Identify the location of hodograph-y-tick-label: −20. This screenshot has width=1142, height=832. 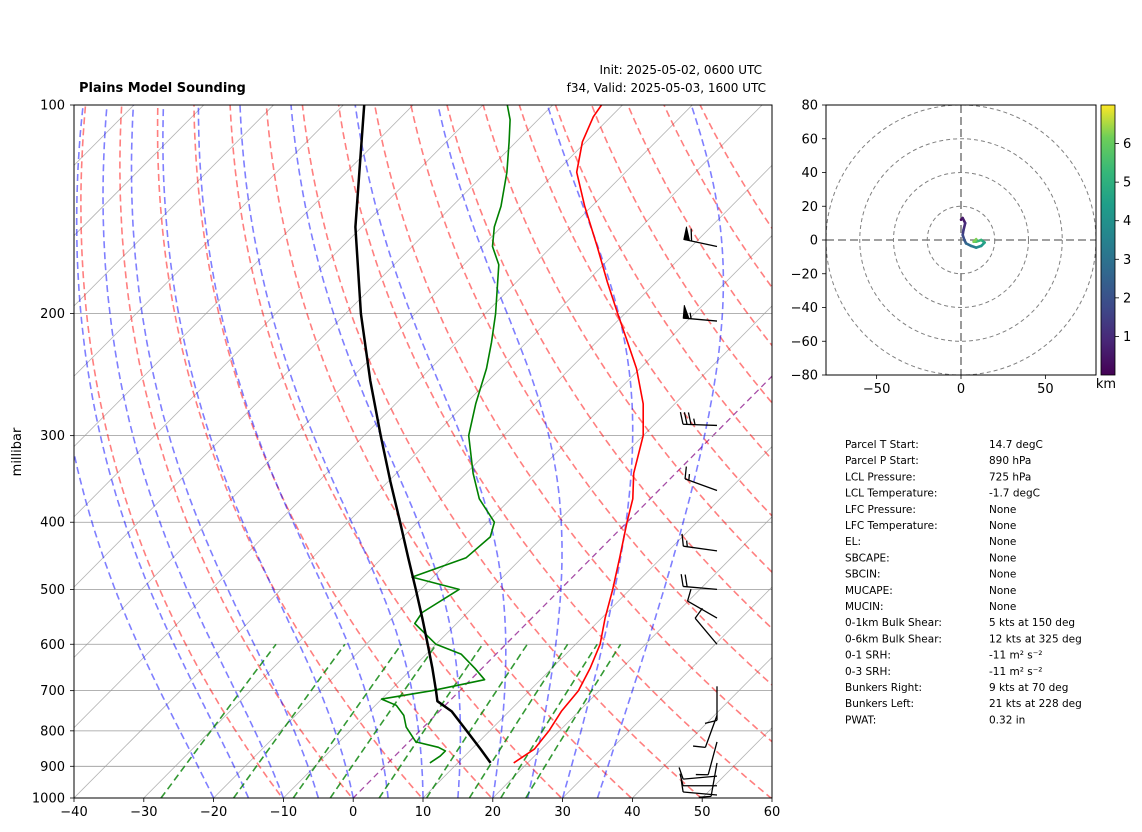
(804, 274).